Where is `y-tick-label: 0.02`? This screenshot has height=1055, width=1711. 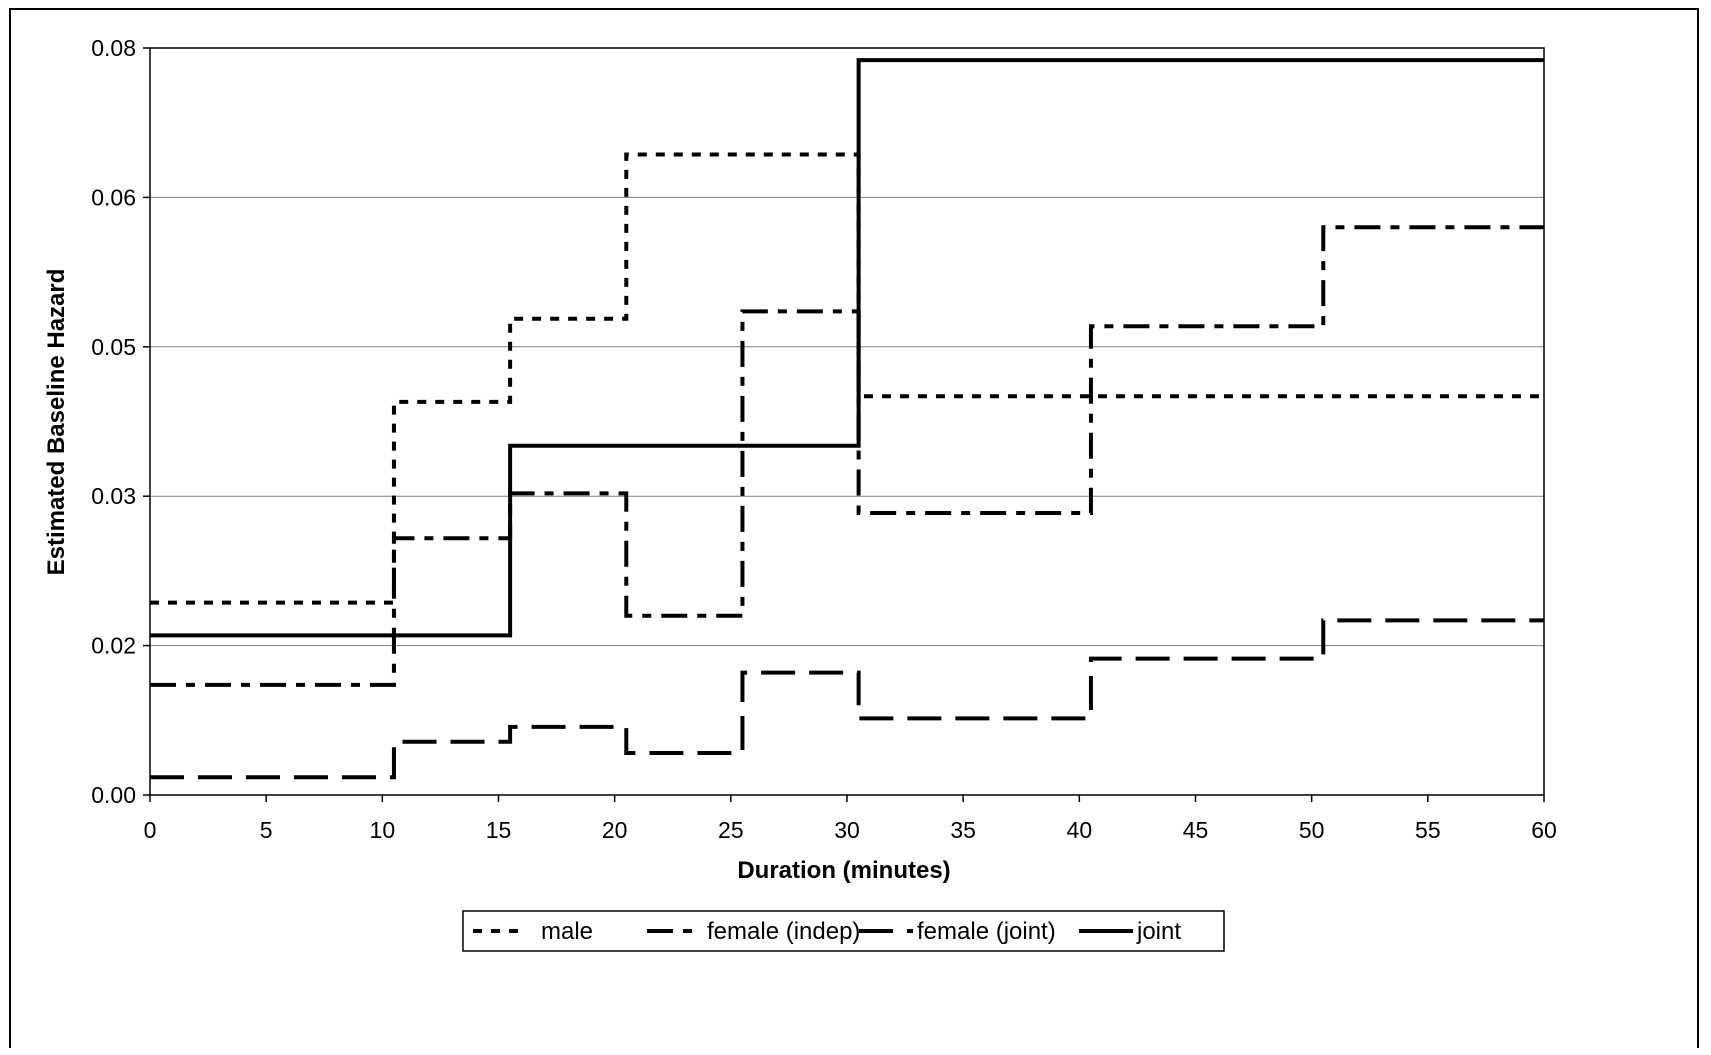
y-tick-label: 0.02 is located at coordinates (113, 646).